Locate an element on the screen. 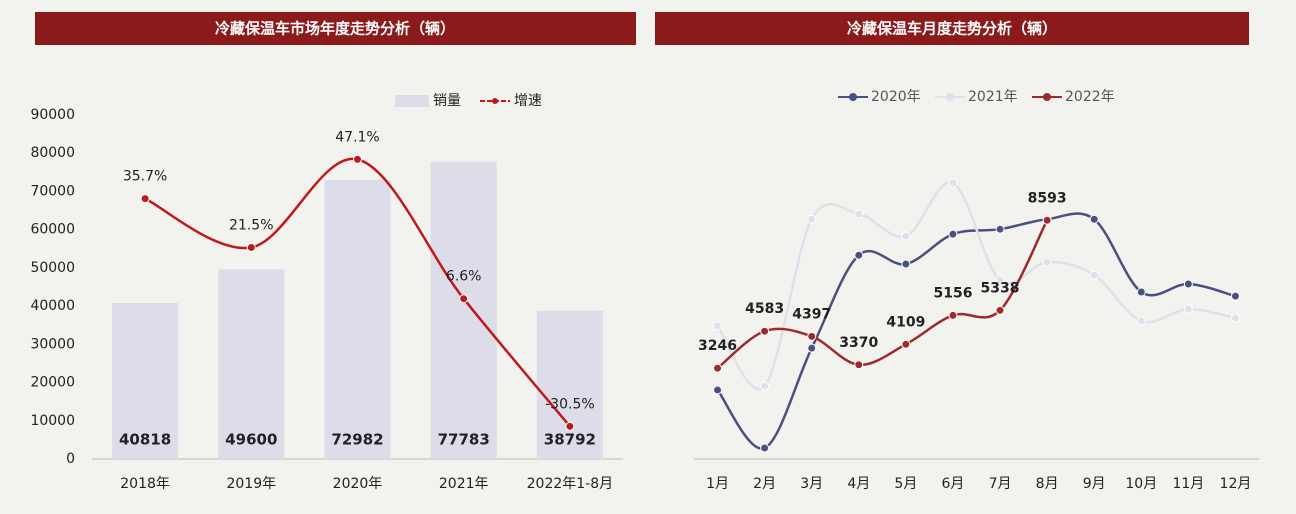 The width and height of the screenshot is (1296, 514). x-tick-label: 2019年 is located at coordinates (251, 484).